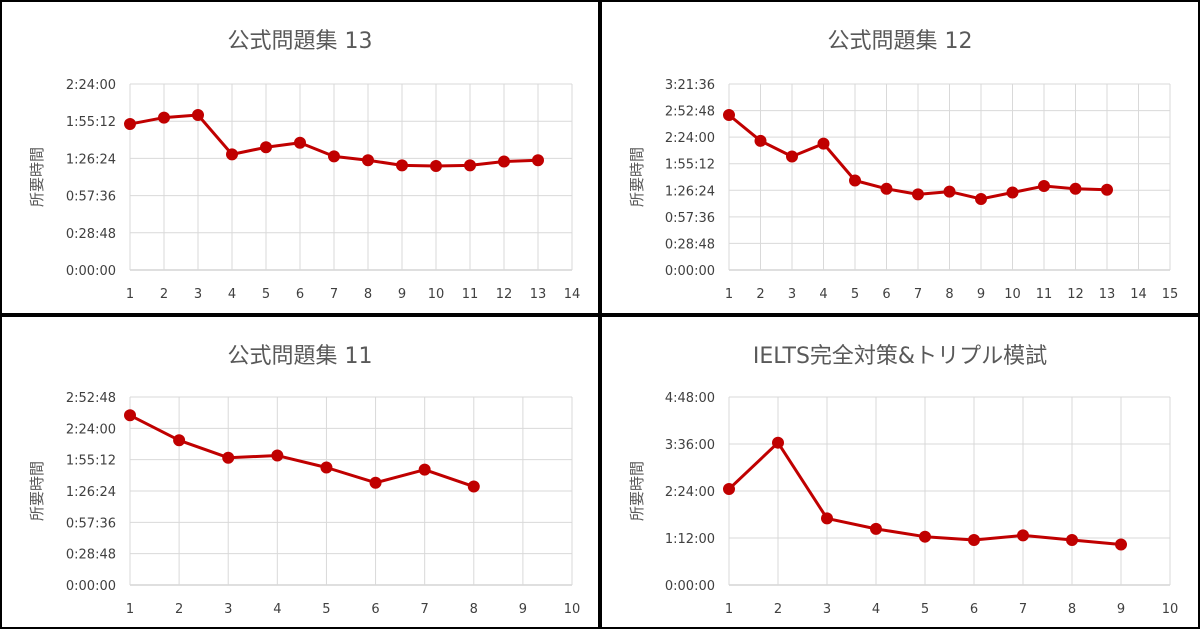 This screenshot has width=1200, height=629. I want to click on x-tick-label: 11, so click(1044, 294).